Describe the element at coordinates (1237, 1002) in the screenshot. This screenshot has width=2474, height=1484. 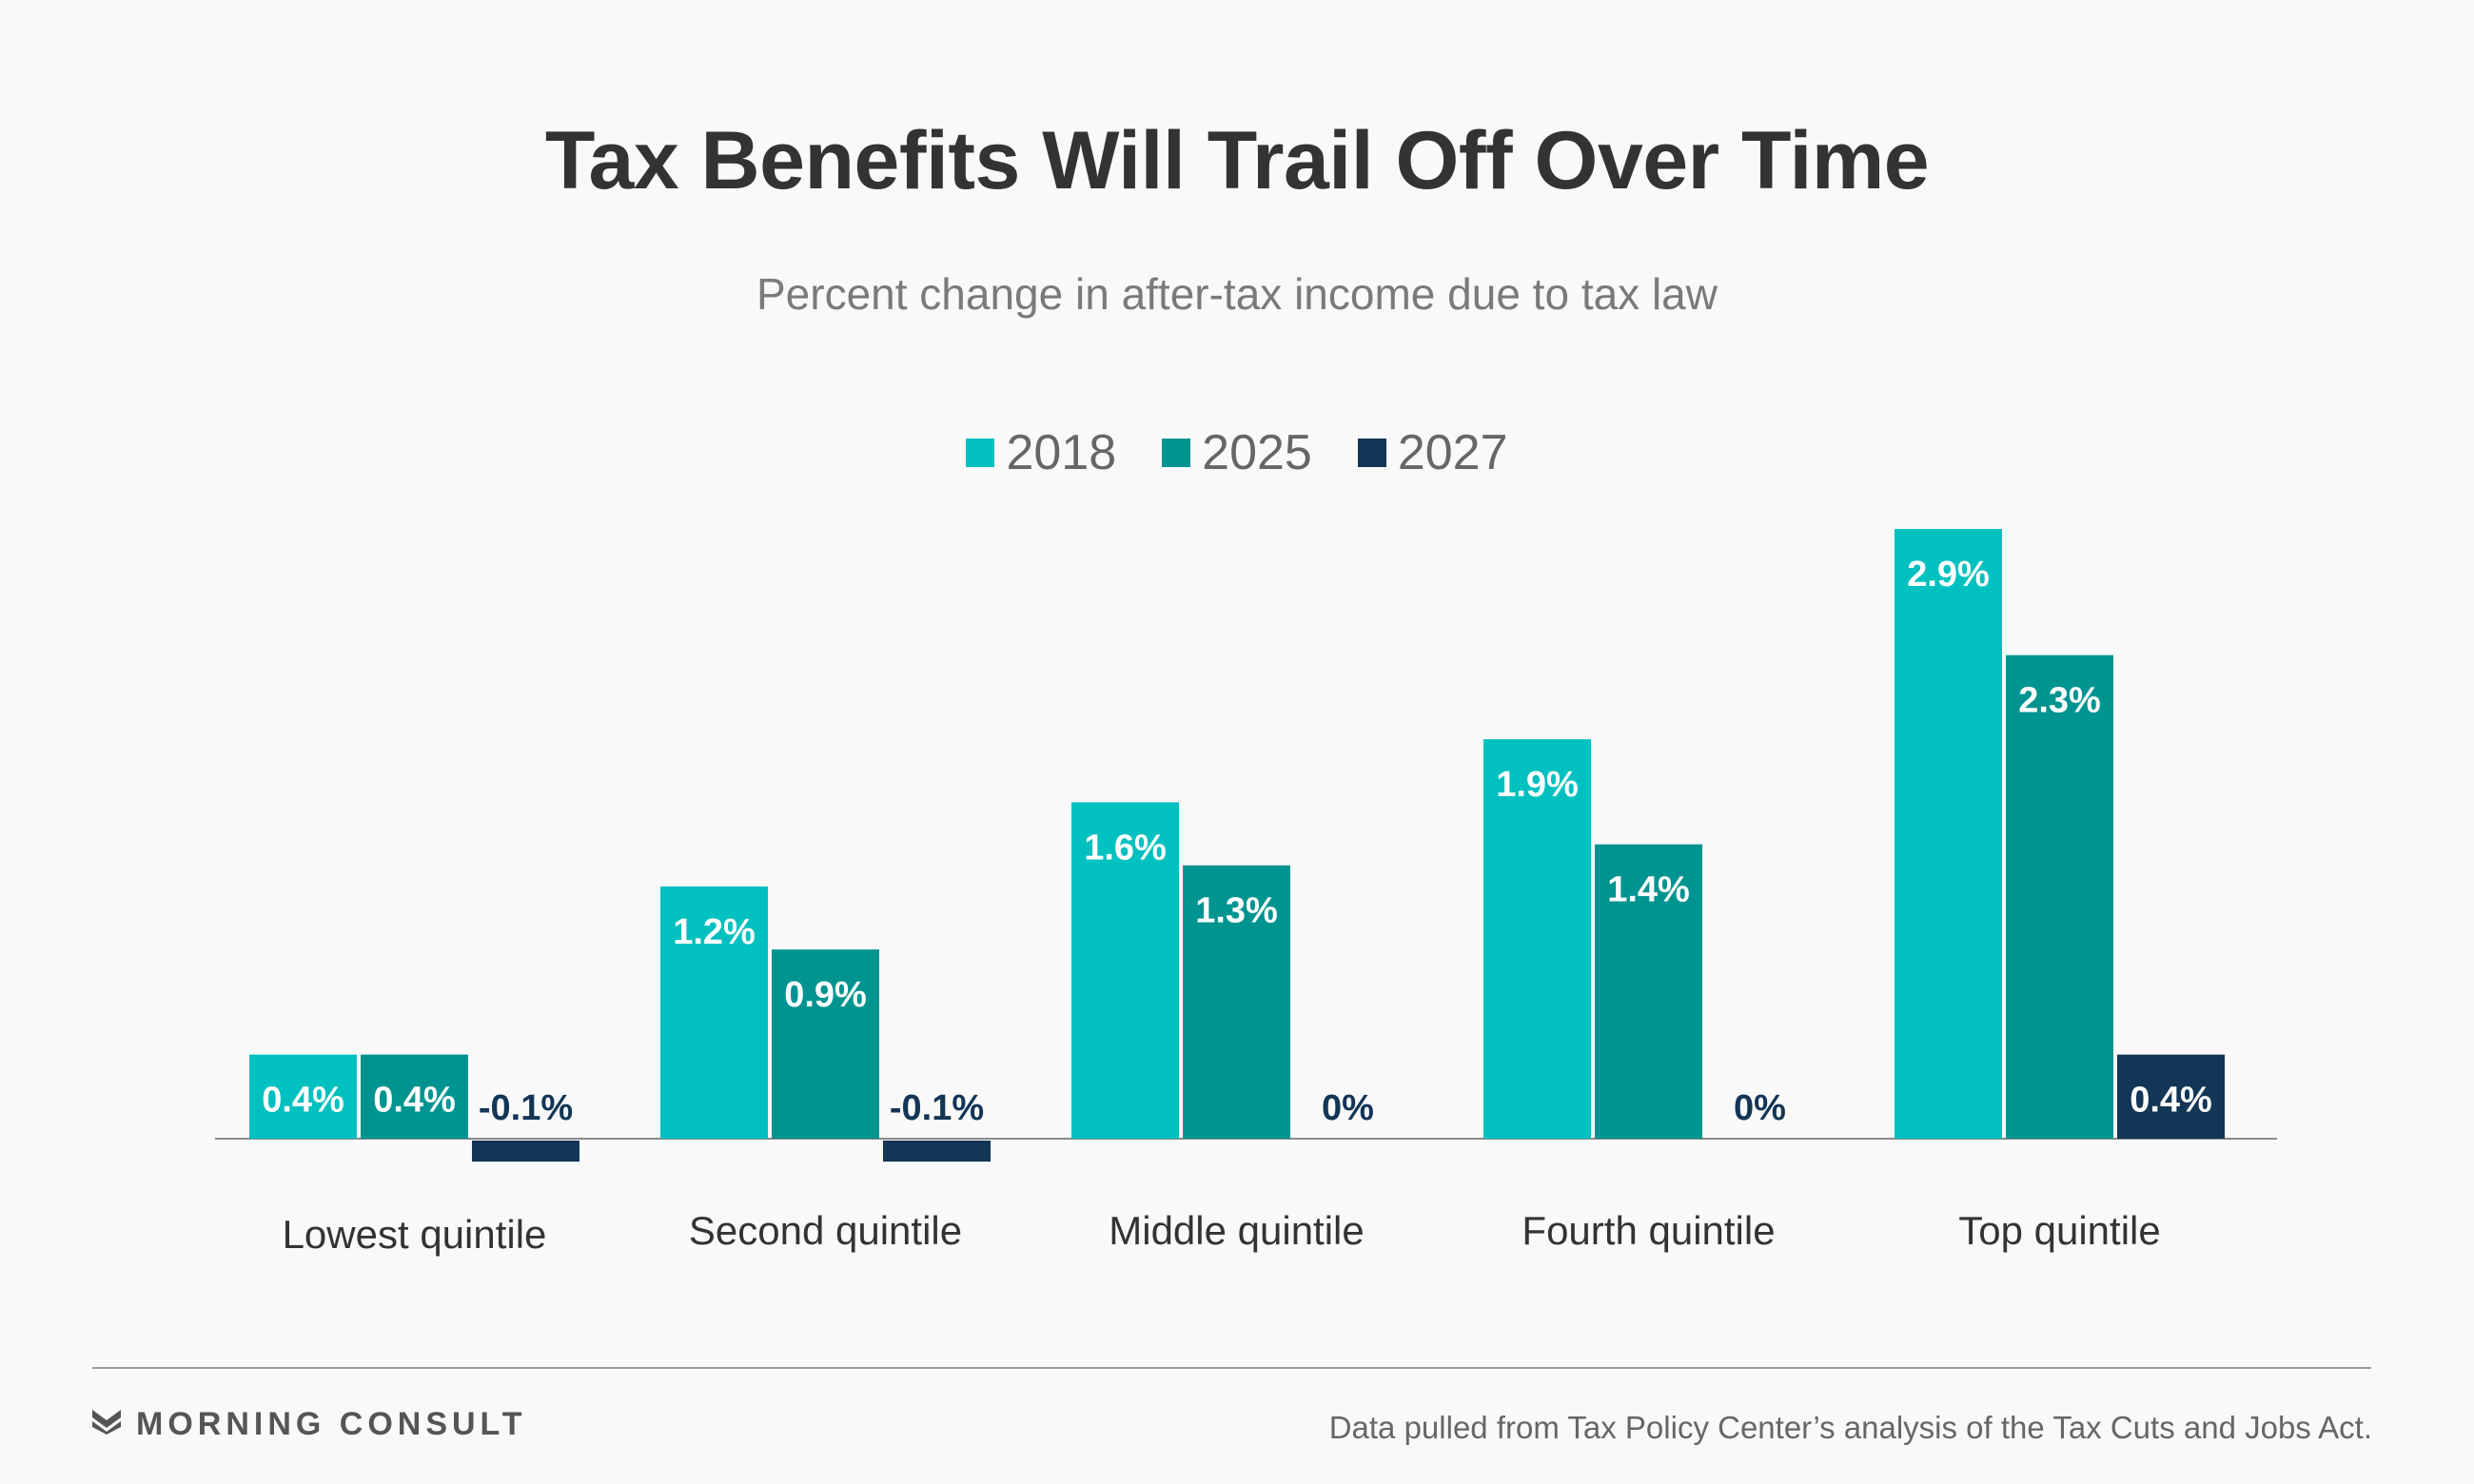
I see `bar-middle-quintile-2025` at that location.